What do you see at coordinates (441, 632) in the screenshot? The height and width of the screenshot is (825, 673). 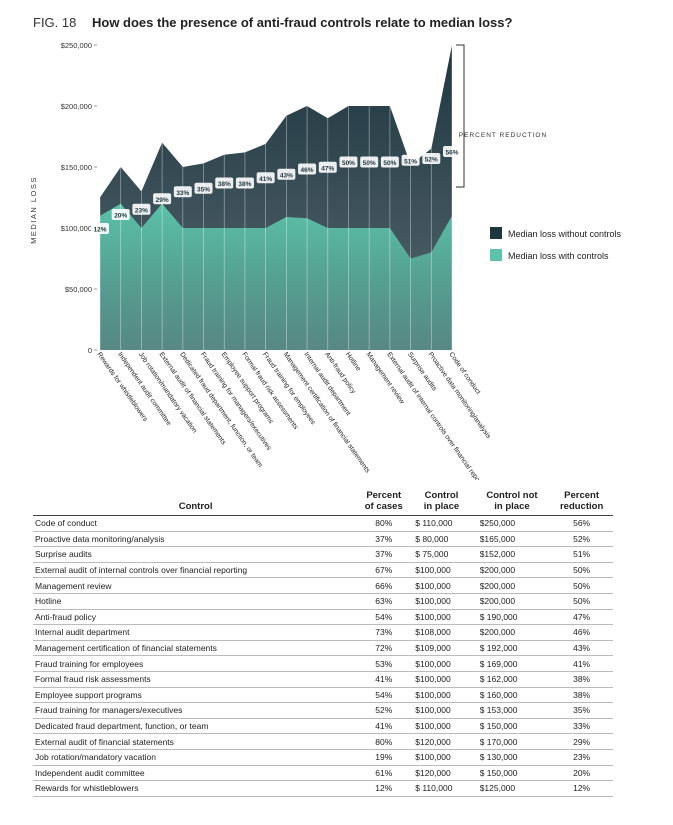 I see `cell: $108,000` at bounding box center [441, 632].